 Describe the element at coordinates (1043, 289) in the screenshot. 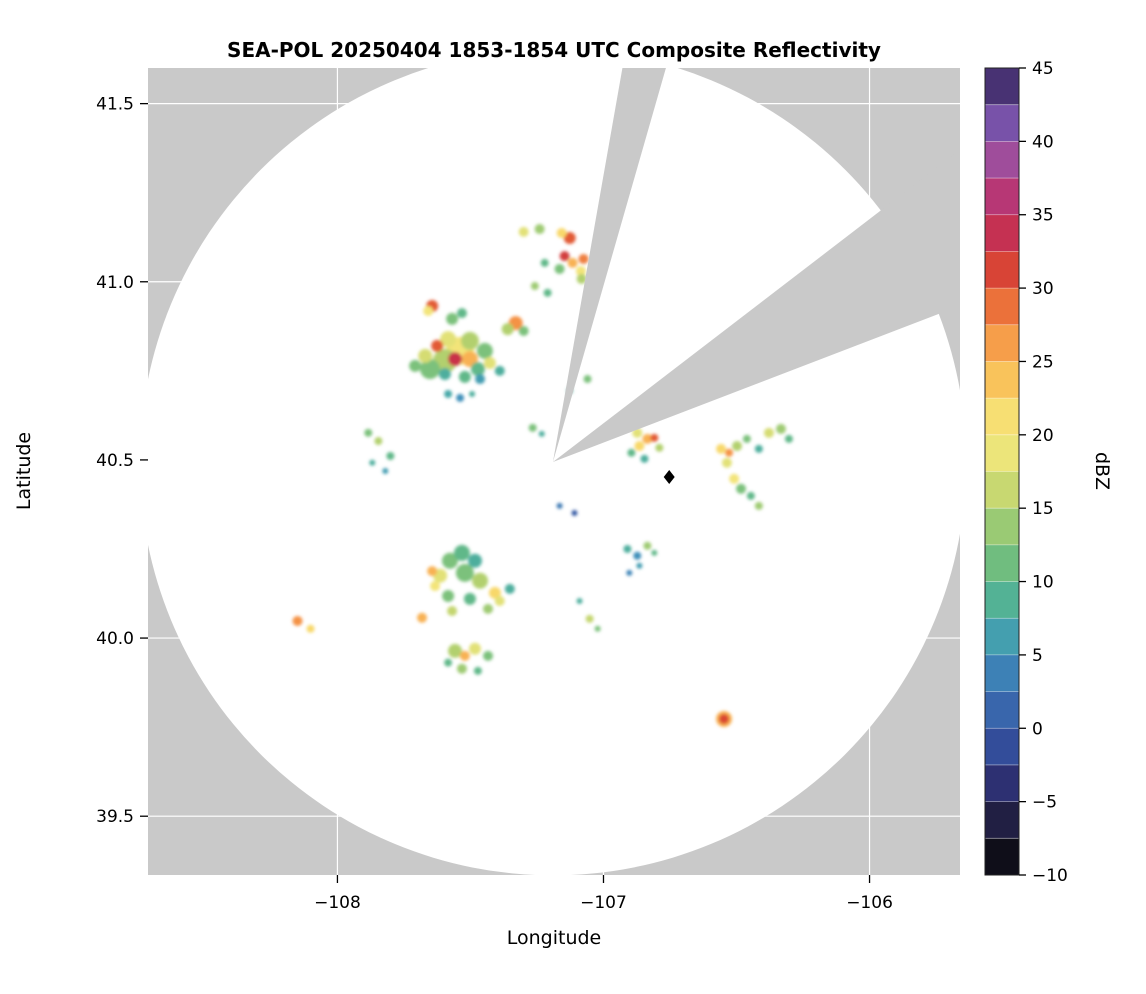

I see `colorbar-tick-label: 30` at that location.